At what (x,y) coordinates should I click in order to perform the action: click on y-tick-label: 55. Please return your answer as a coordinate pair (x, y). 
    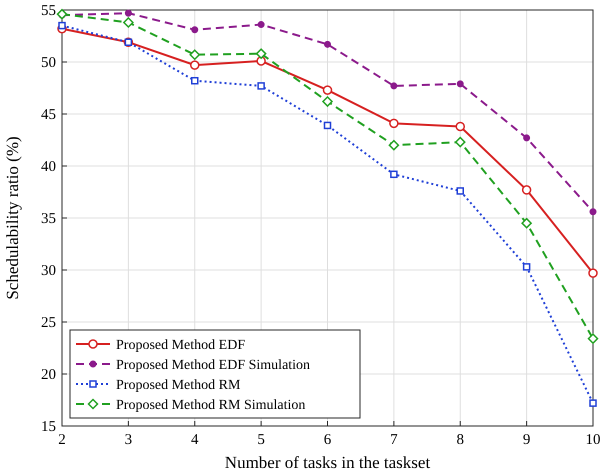
    Looking at the image, I should click on (48, 11).